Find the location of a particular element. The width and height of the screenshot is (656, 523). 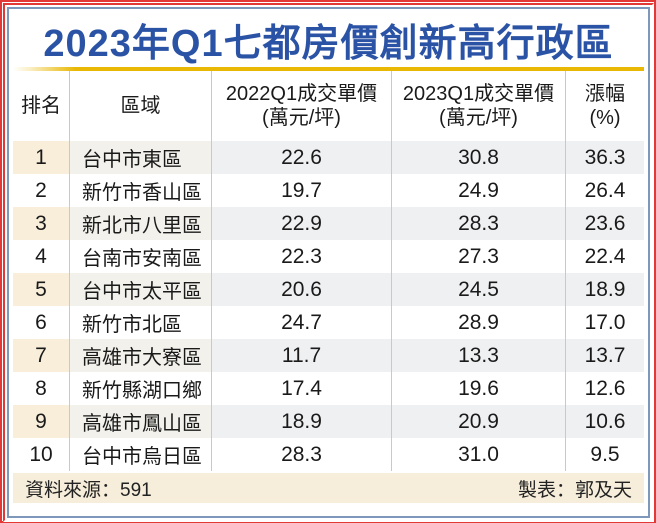

rank-cell: 1 is located at coordinates (41, 157).